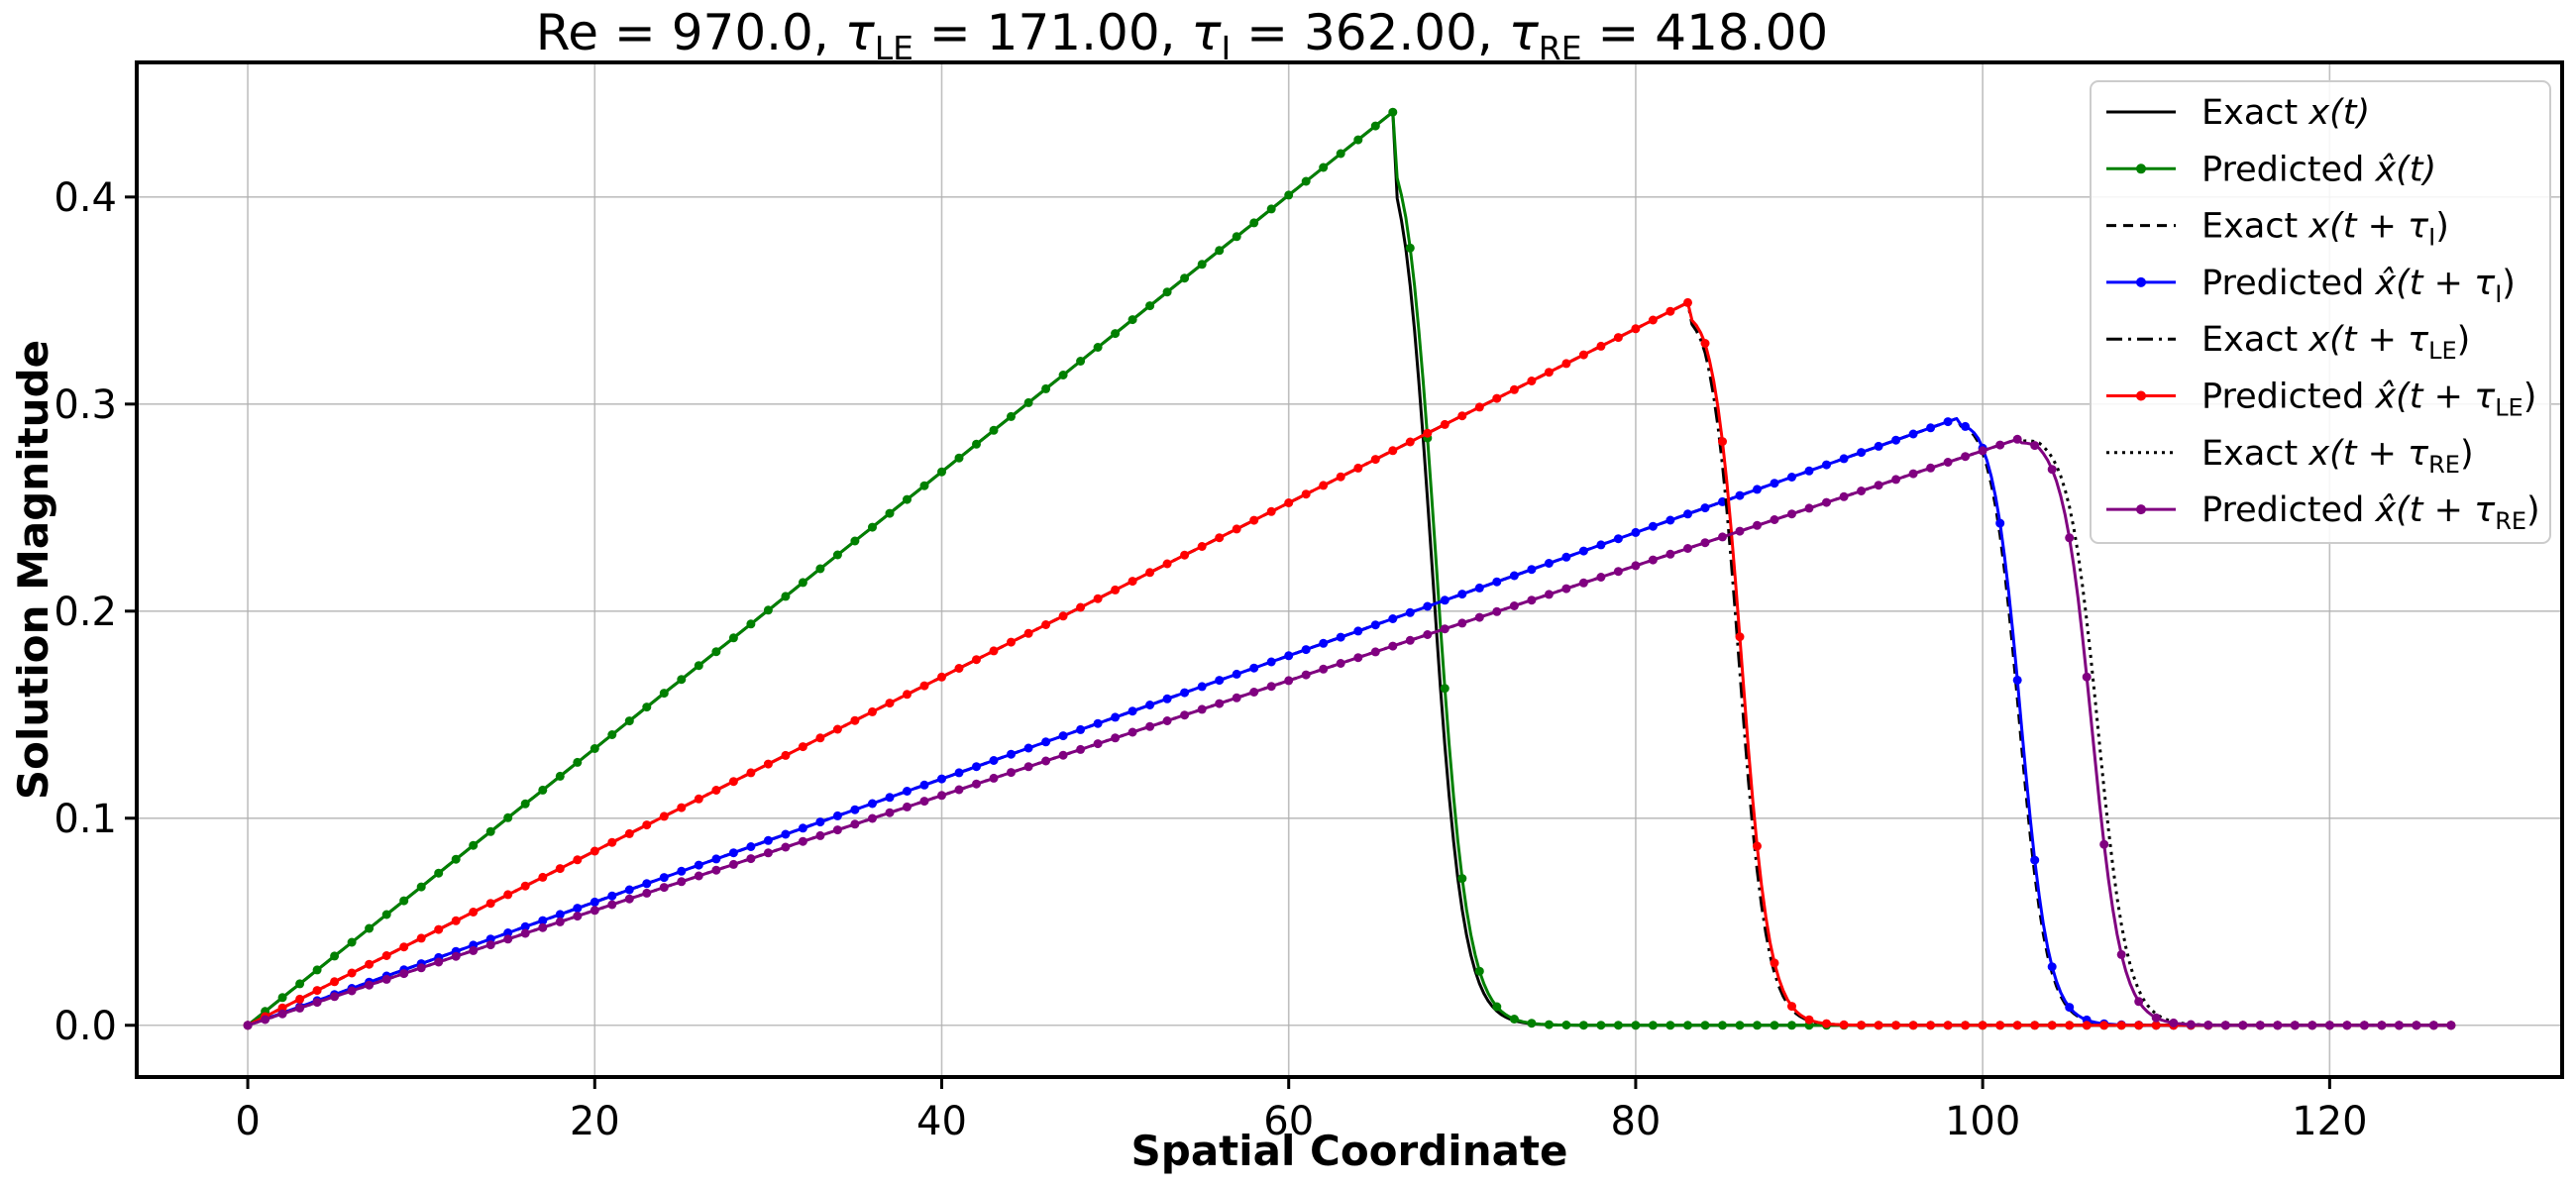  What do you see at coordinates (2141, 281) in the screenshot?
I see `legend-marker` at bounding box center [2141, 281].